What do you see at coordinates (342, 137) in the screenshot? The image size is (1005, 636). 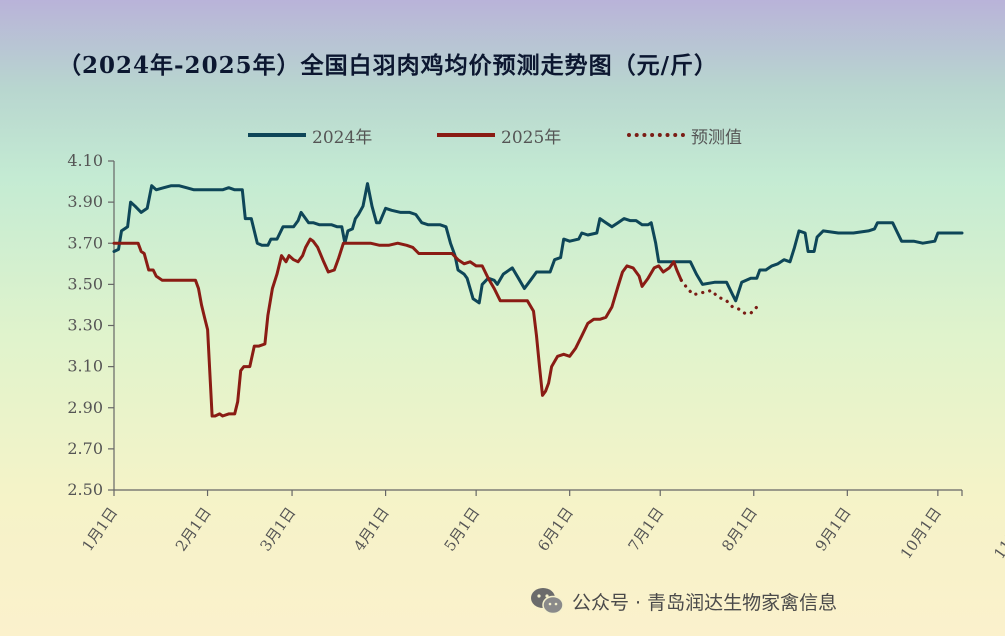 I see `legend-label-2024: 2024年` at bounding box center [342, 137].